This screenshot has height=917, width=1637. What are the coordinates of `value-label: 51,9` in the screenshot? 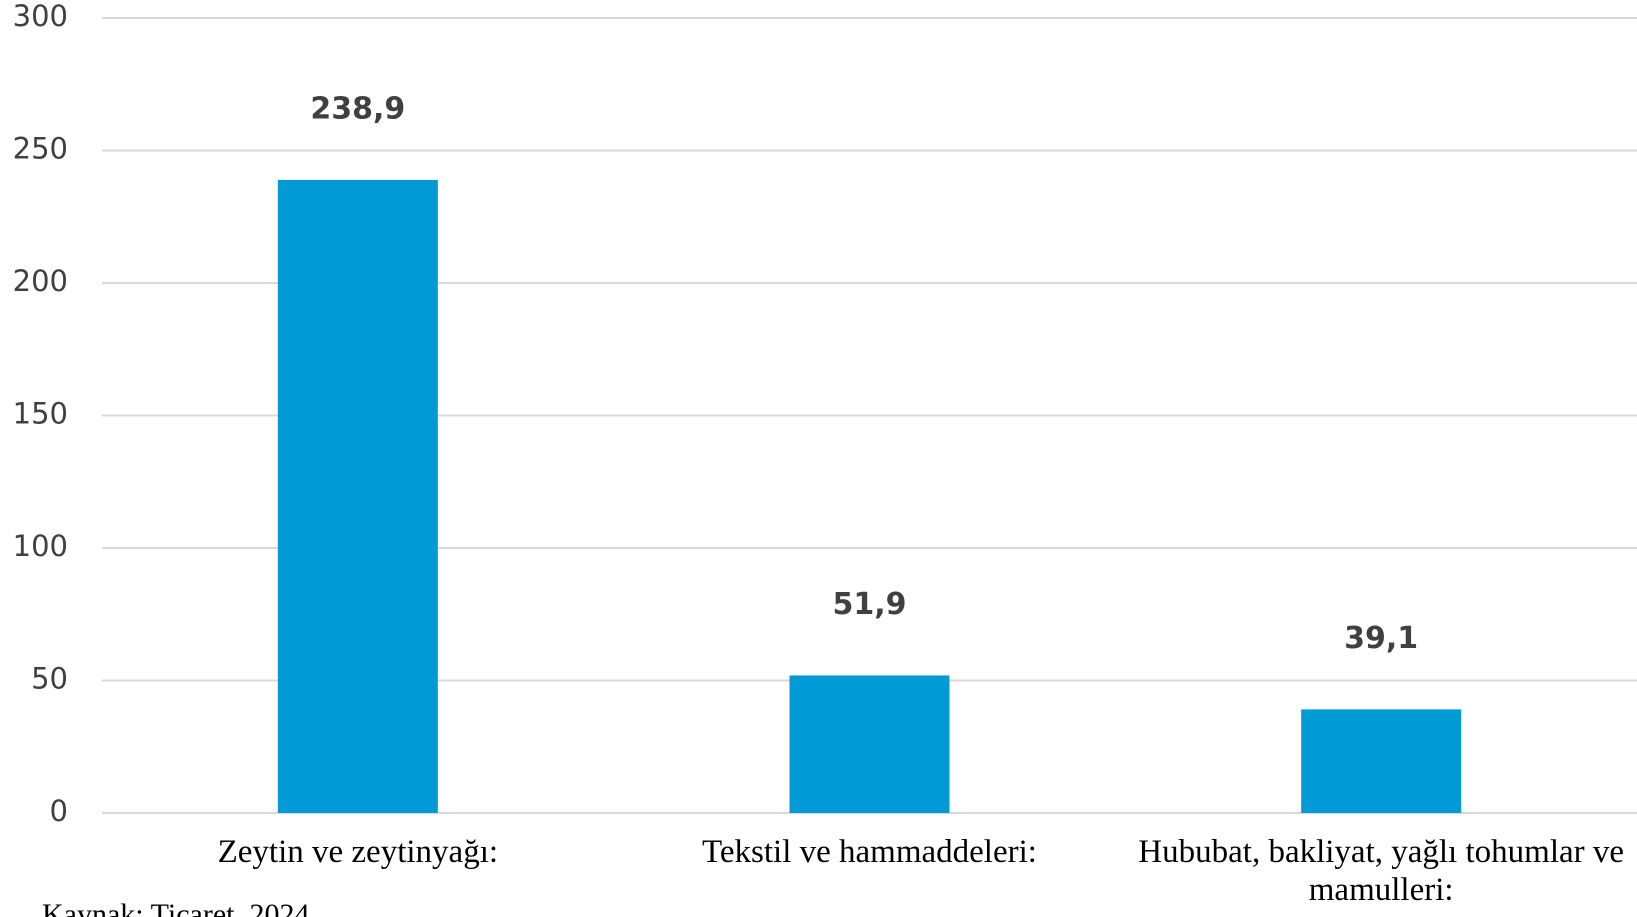 It's located at (869, 604).